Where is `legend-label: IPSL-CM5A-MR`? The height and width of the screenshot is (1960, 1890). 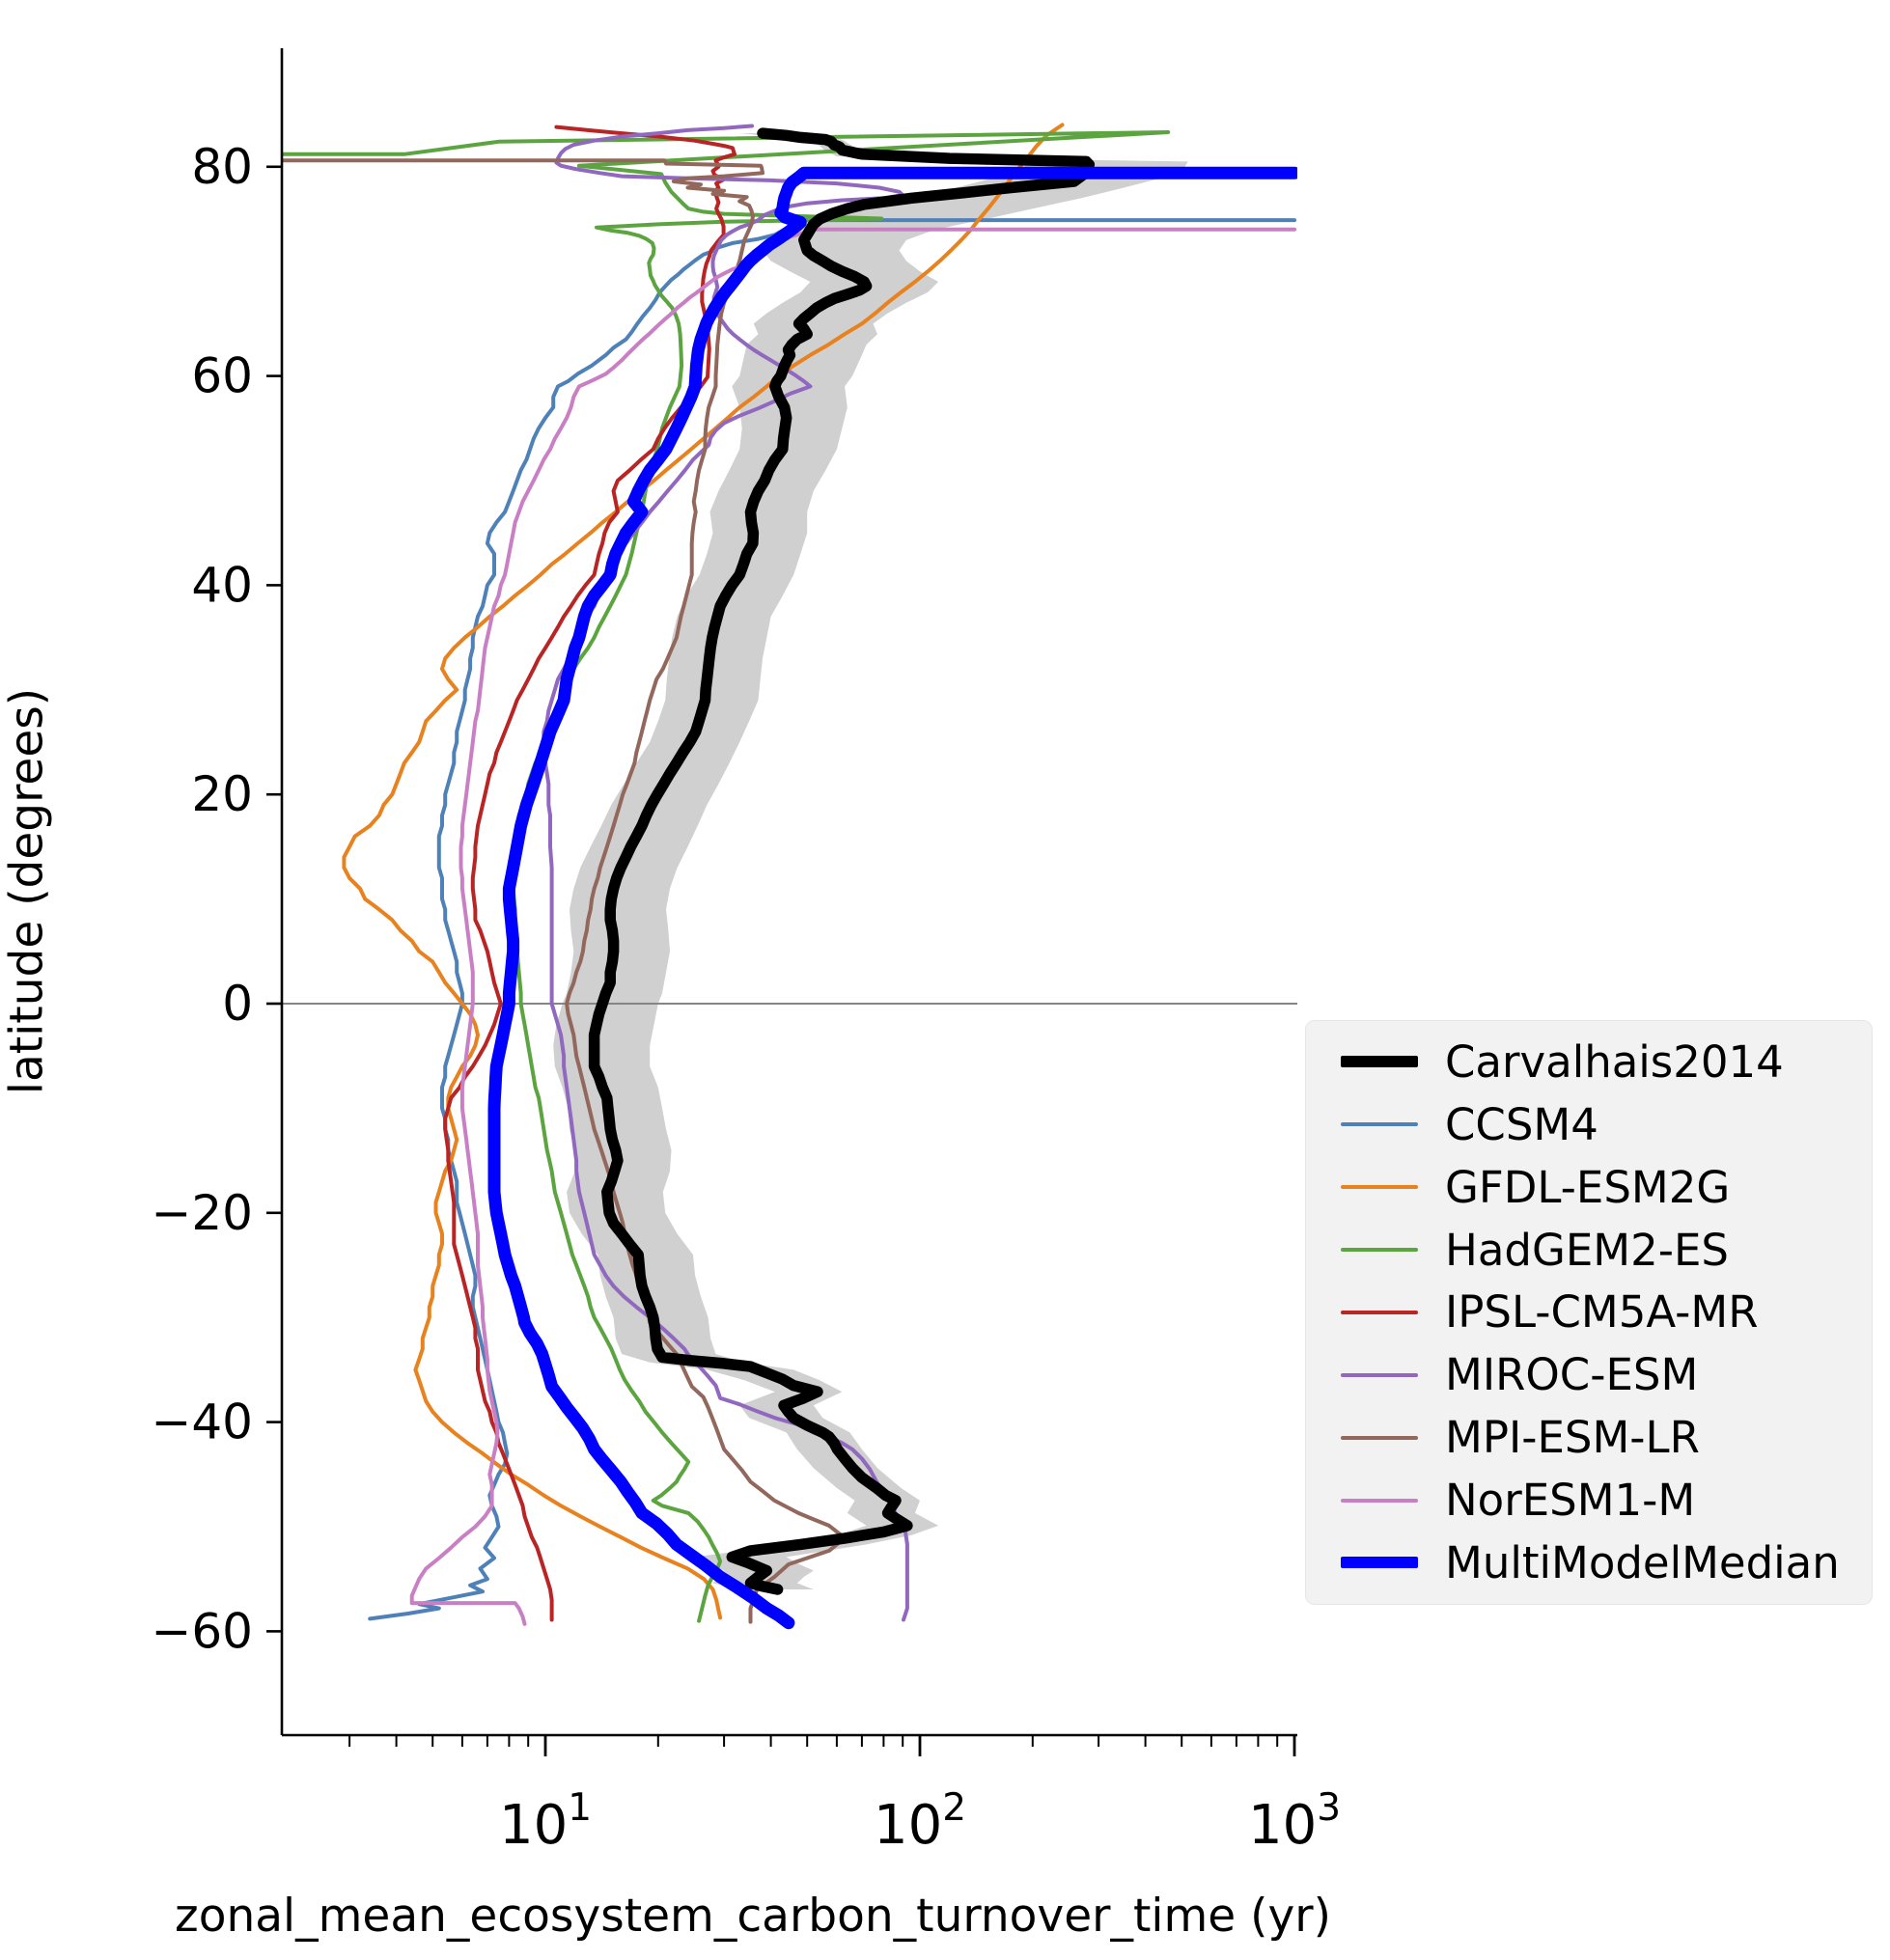
legend-label: IPSL-CM5A-MR is located at coordinates (1602, 1312).